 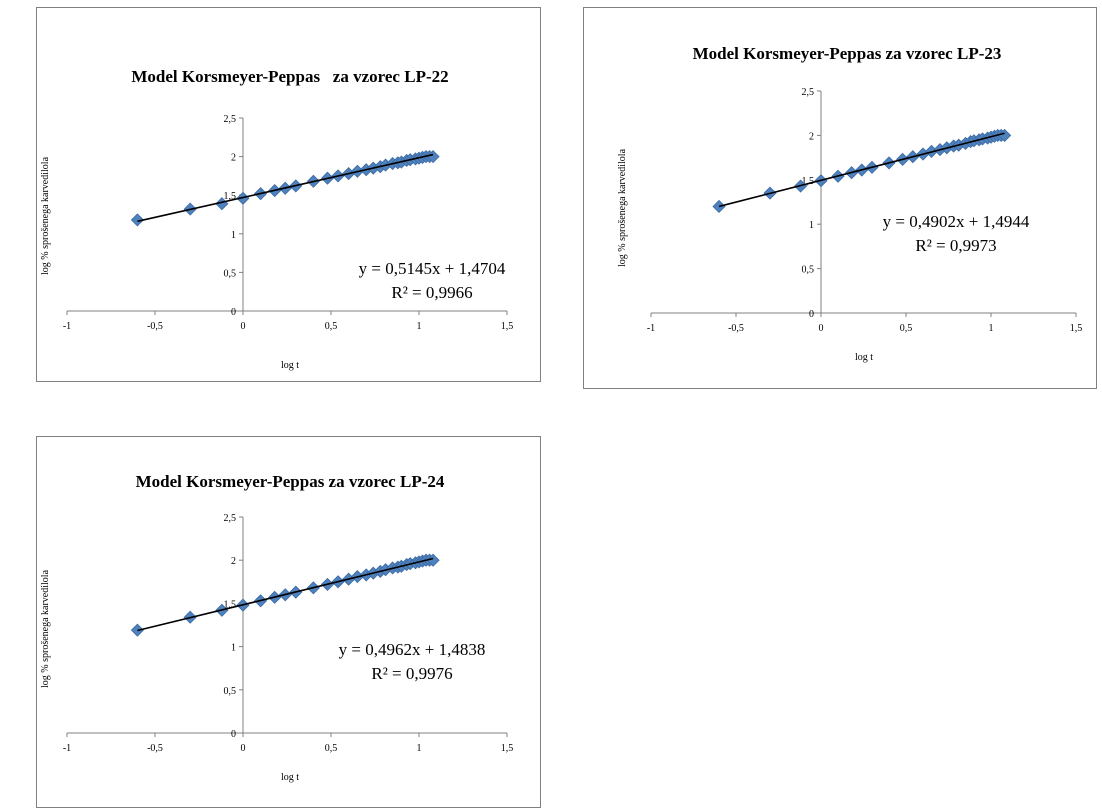 I want to click on trendline-r2: R² = 0,9966, so click(x=431, y=292).